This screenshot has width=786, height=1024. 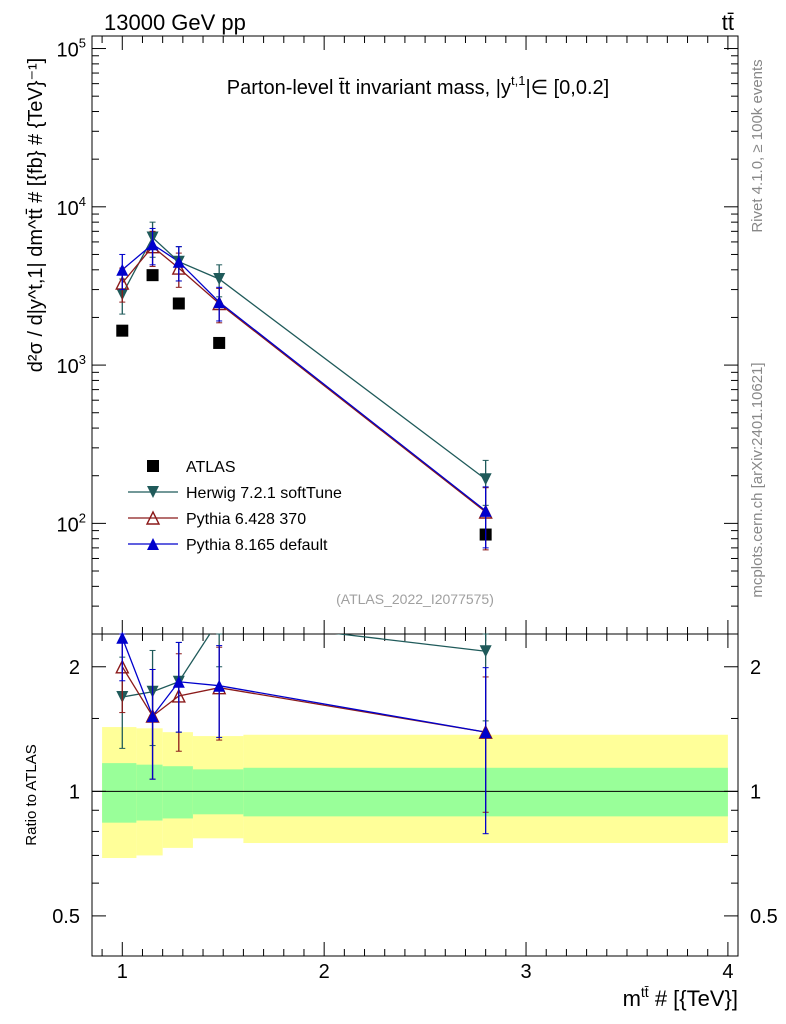 What do you see at coordinates (485, 651) in the screenshot?
I see `ratio-point-herwig-7-2-1-softtune` at bounding box center [485, 651].